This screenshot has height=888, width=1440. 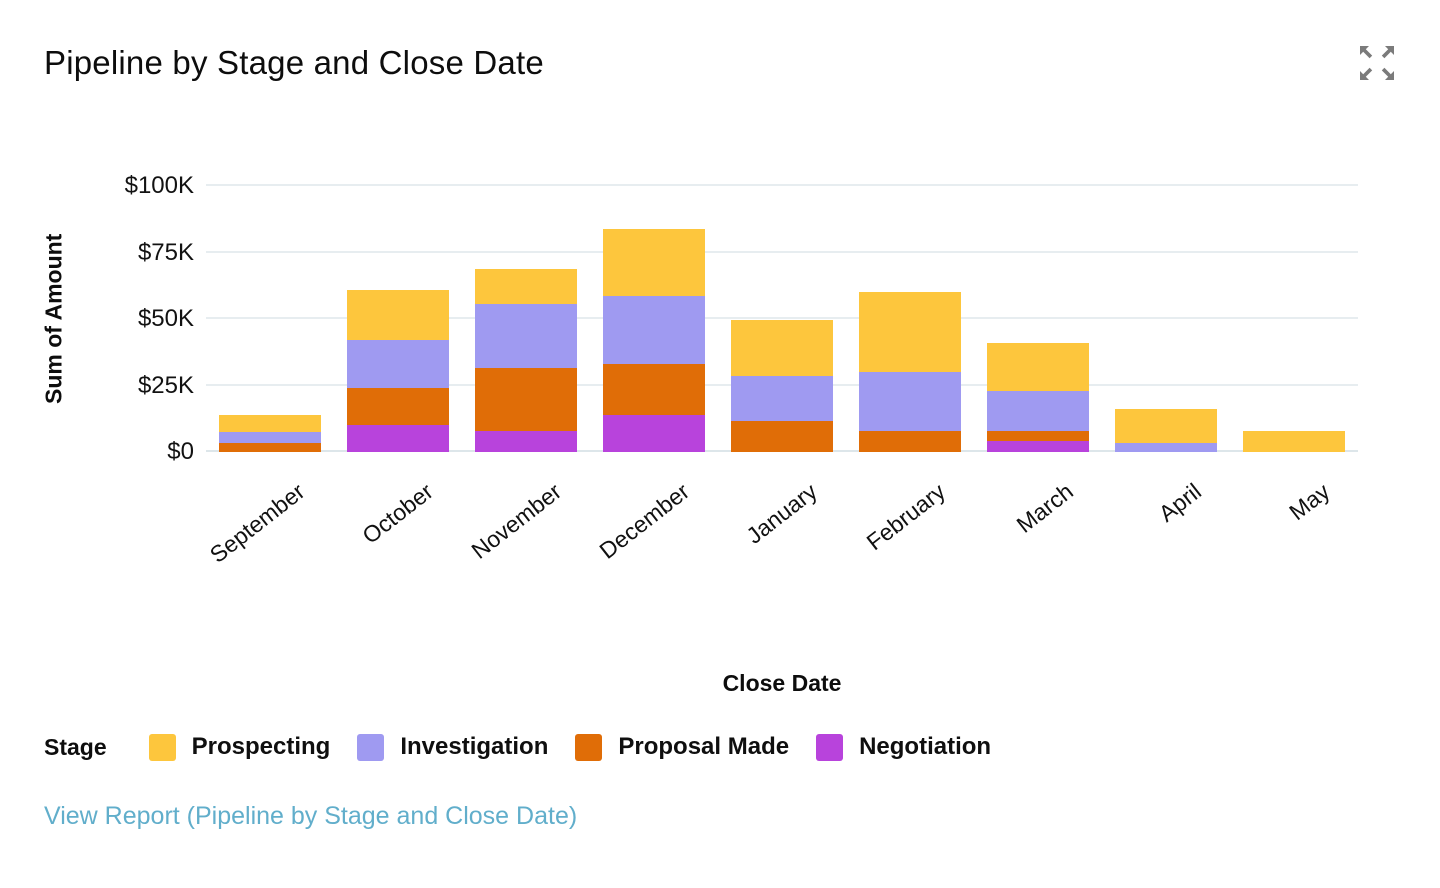 I want to click on legend-swatch-negotiation, so click(x=830, y=747).